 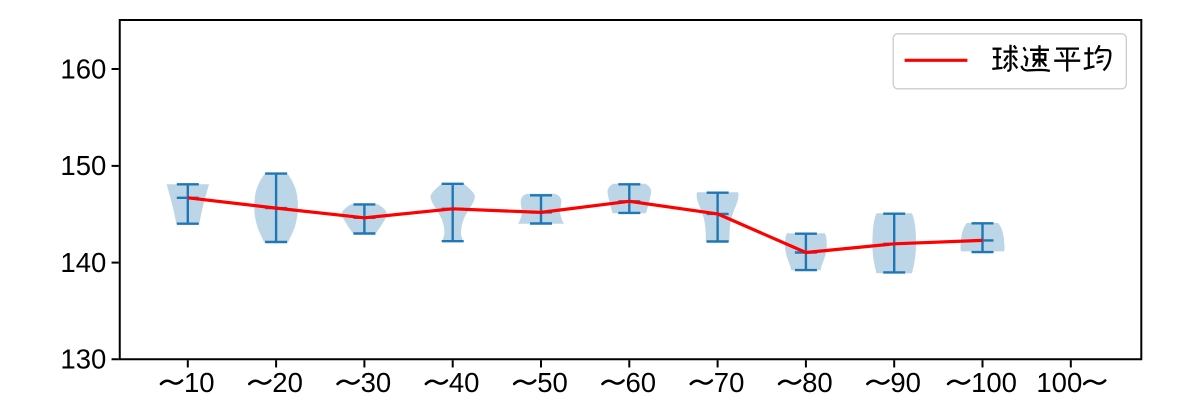 What do you see at coordinates (83, 359) in the screenshot?
I see `svg-text: 130` at bounding box center [83, 359].